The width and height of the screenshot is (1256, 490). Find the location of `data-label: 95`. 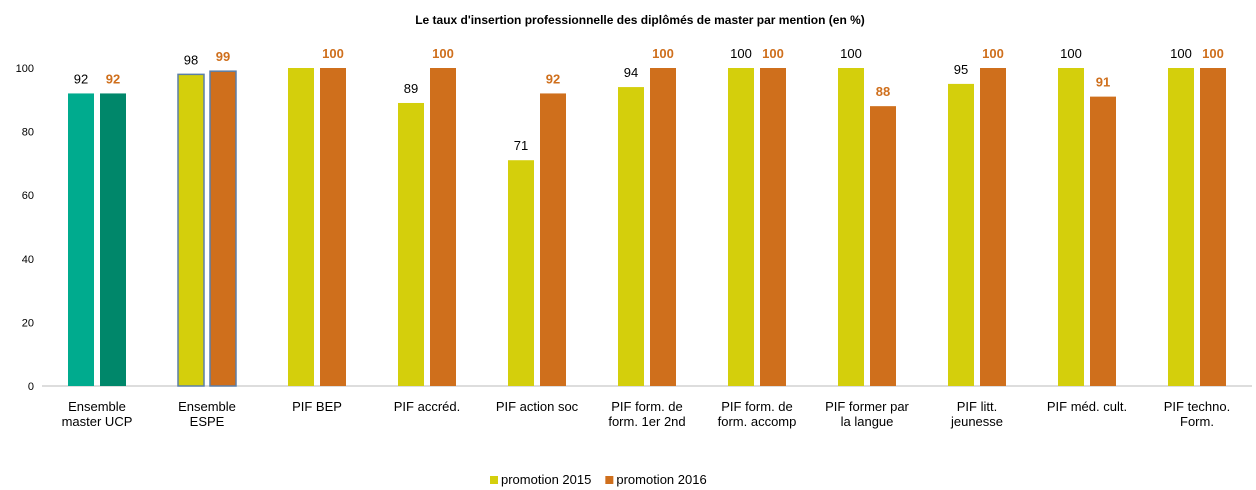

data-label: 95 is located at coordinates (961, 69).